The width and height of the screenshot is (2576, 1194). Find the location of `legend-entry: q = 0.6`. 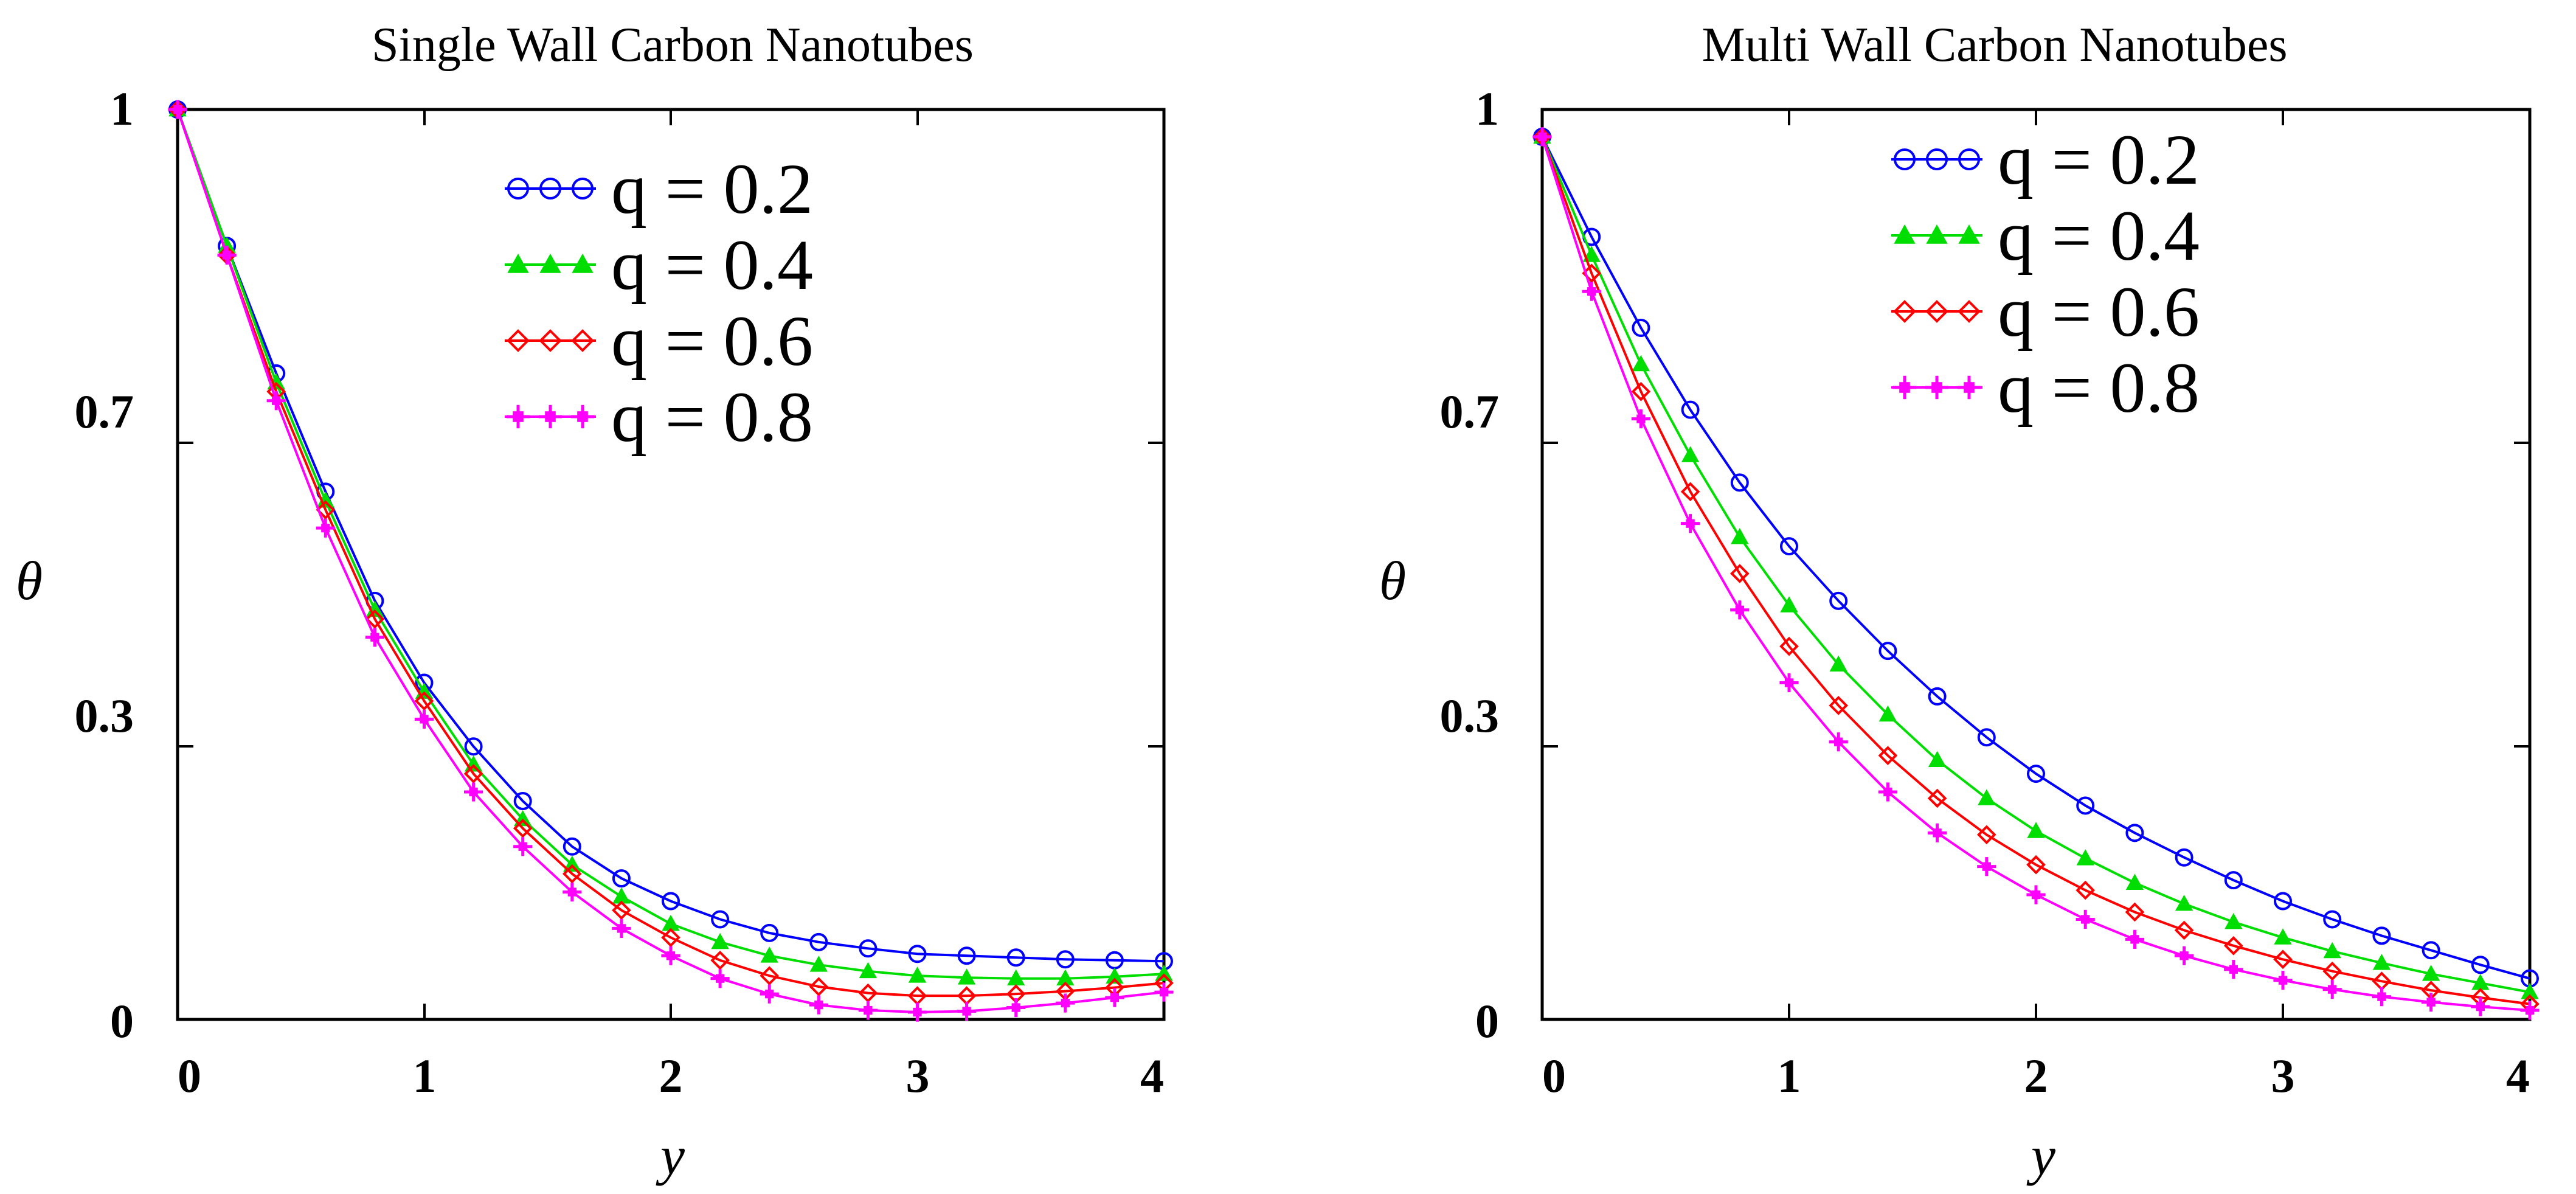

legend-entry: q = 0.6 is located at coordinates (2045, 312).